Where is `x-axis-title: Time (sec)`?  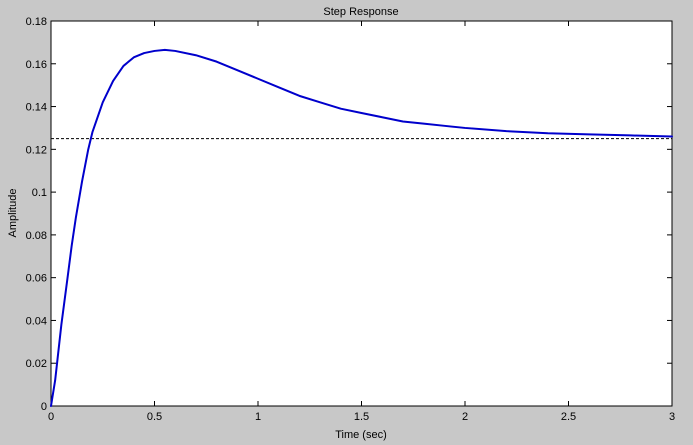 x-axis-title: Time (sec) is located at coordinates (361, 435).